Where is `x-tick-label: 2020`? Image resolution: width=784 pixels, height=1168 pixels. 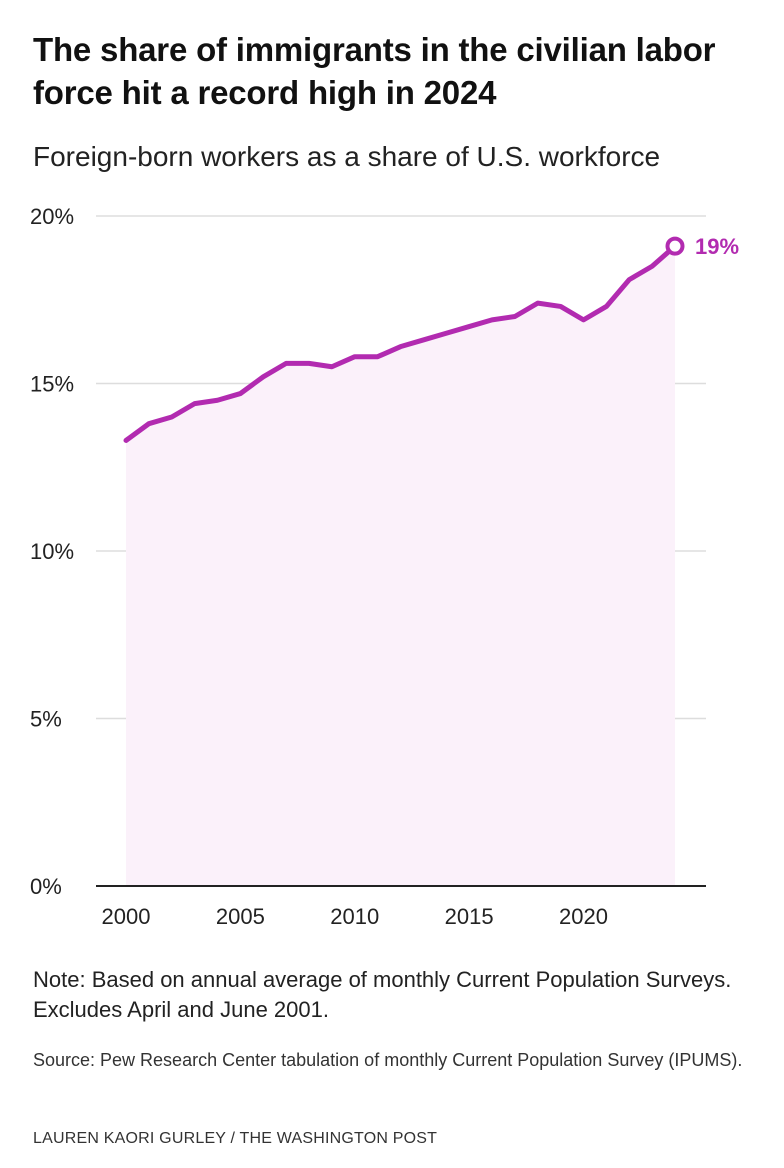 x-tick-label: 2020 is located at coordinates (583, 916).